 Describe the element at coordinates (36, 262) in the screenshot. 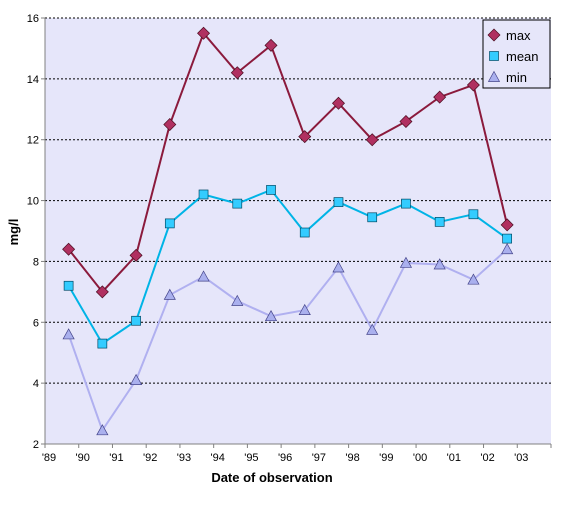

I see `y-tick-label-3: 8` at that location.